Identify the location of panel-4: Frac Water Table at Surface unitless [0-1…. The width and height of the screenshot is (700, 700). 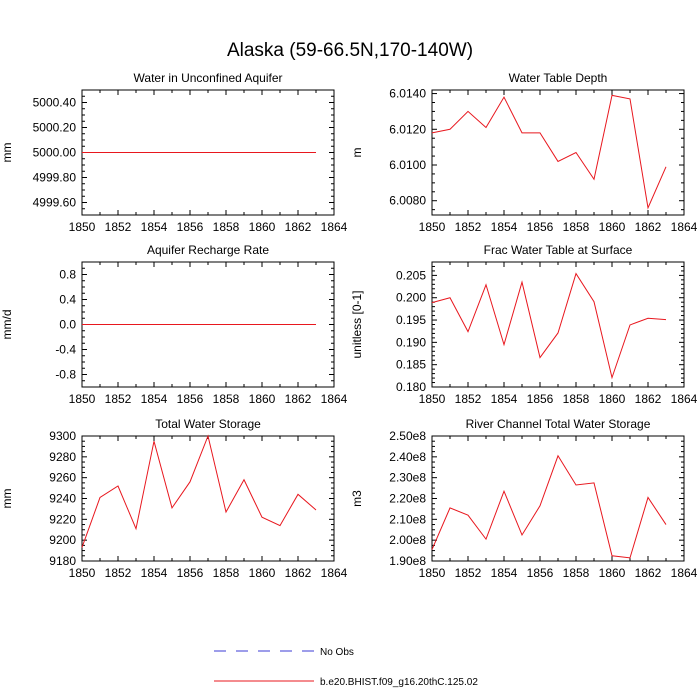
(524, 324).